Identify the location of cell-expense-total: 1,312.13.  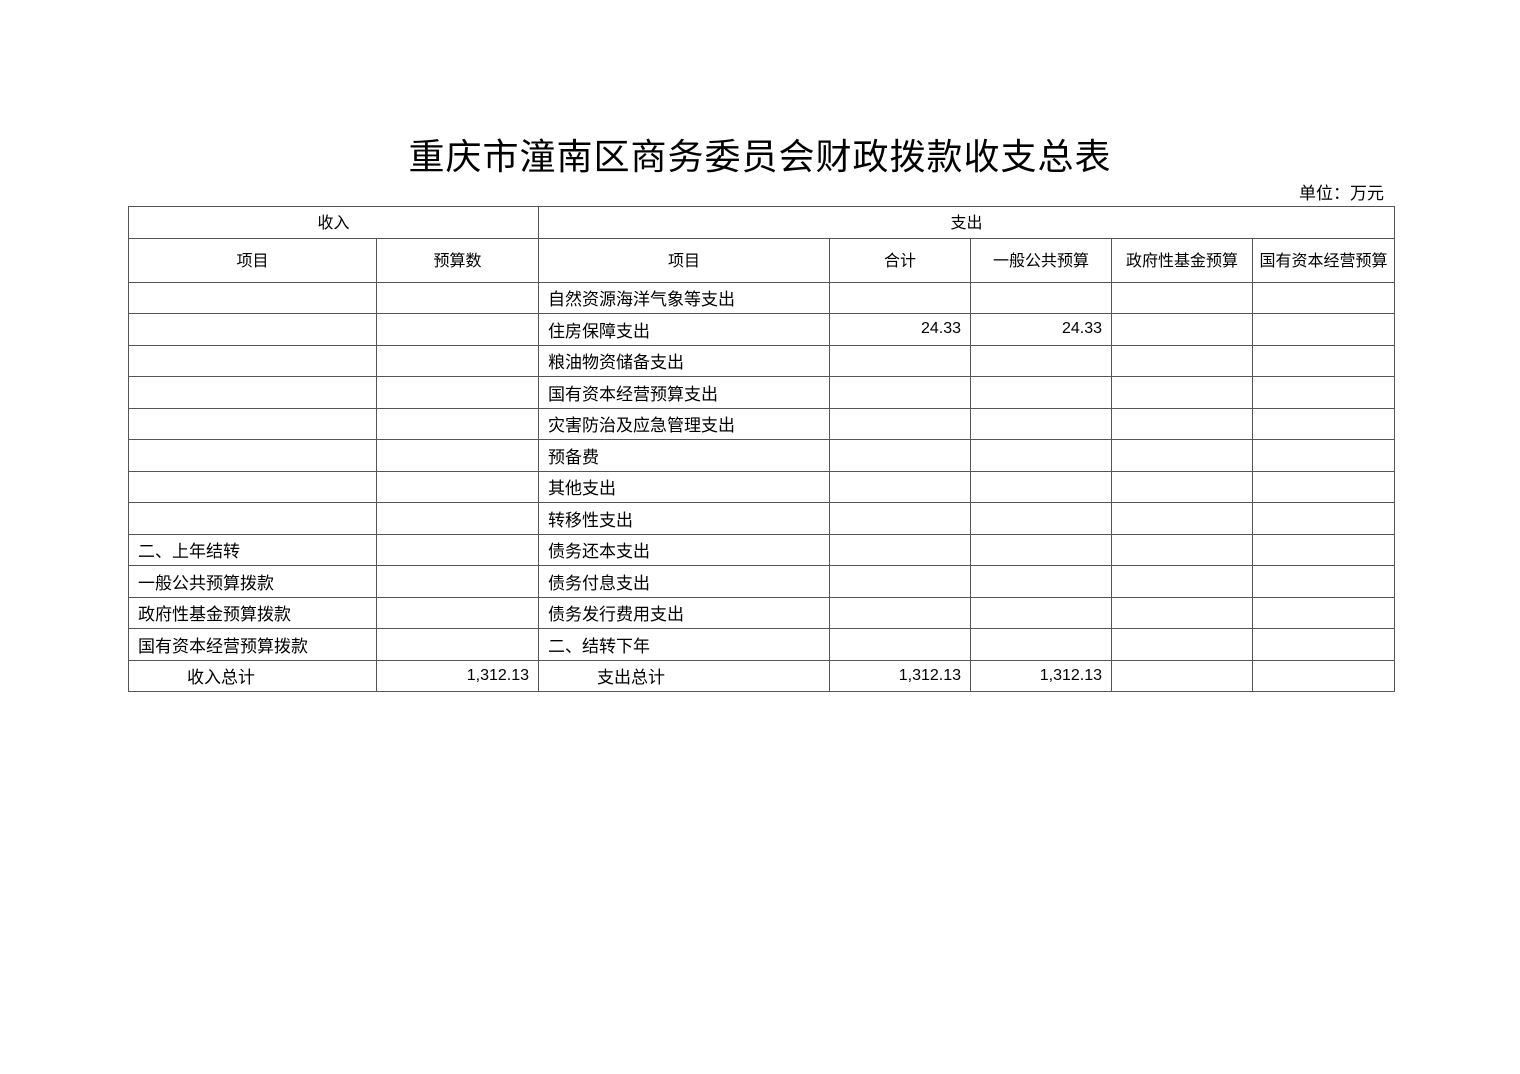
(900, 675).